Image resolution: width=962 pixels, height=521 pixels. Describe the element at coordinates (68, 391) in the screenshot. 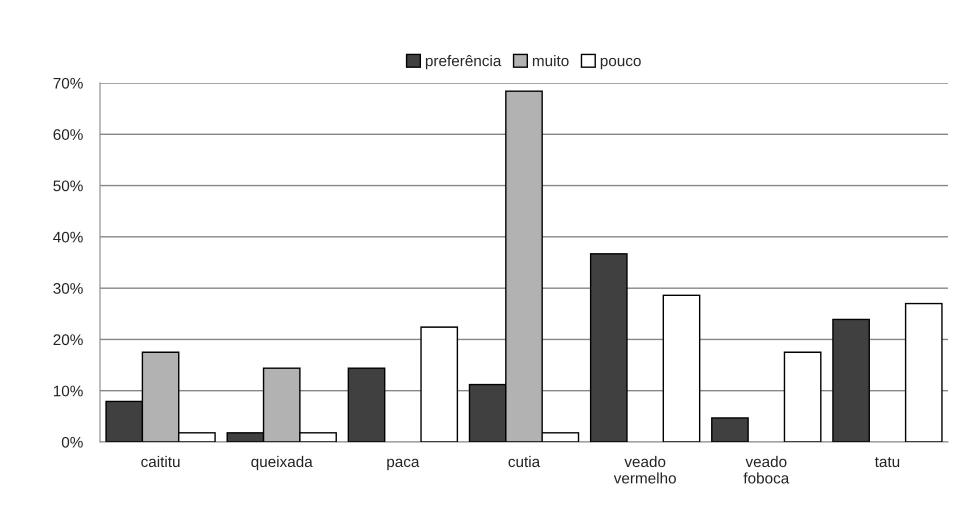

I see `y-tick-label: 10%` at that location.